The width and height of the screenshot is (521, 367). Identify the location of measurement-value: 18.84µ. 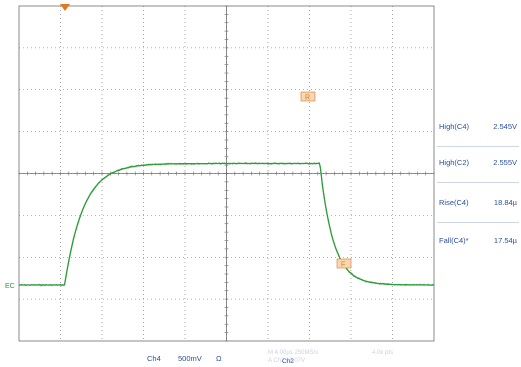
(505, 202).